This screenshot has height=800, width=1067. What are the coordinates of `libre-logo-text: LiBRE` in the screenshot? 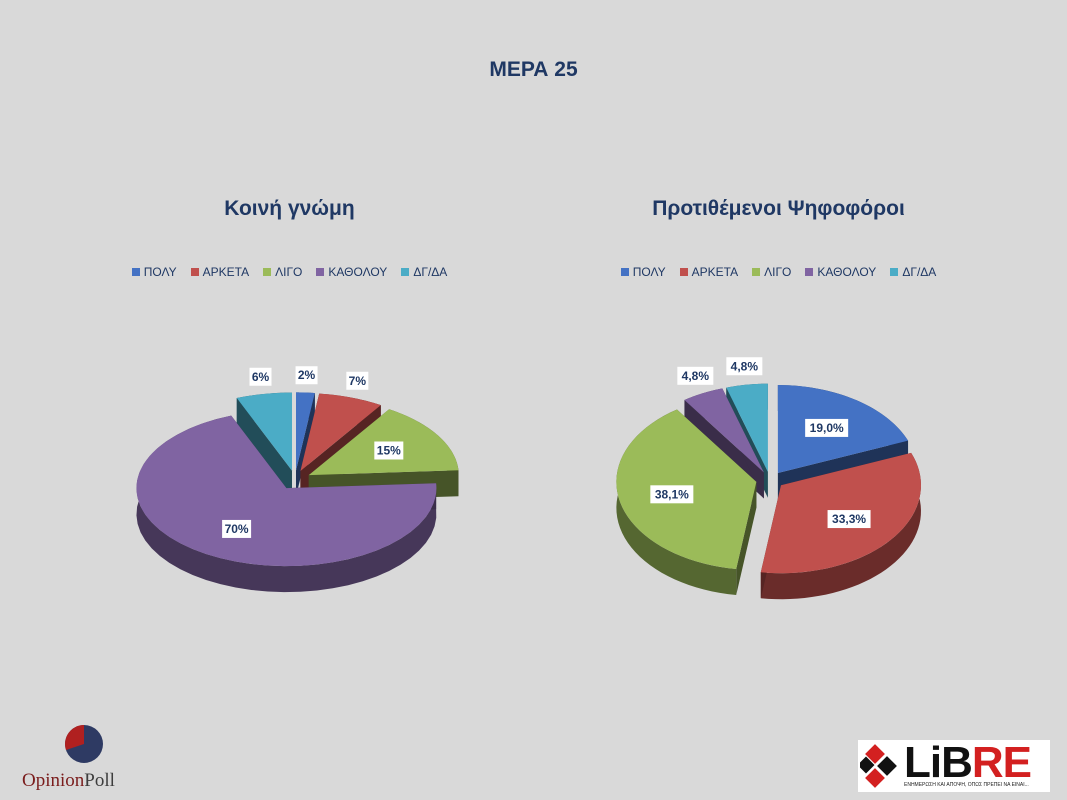 It's located at (968, 762).